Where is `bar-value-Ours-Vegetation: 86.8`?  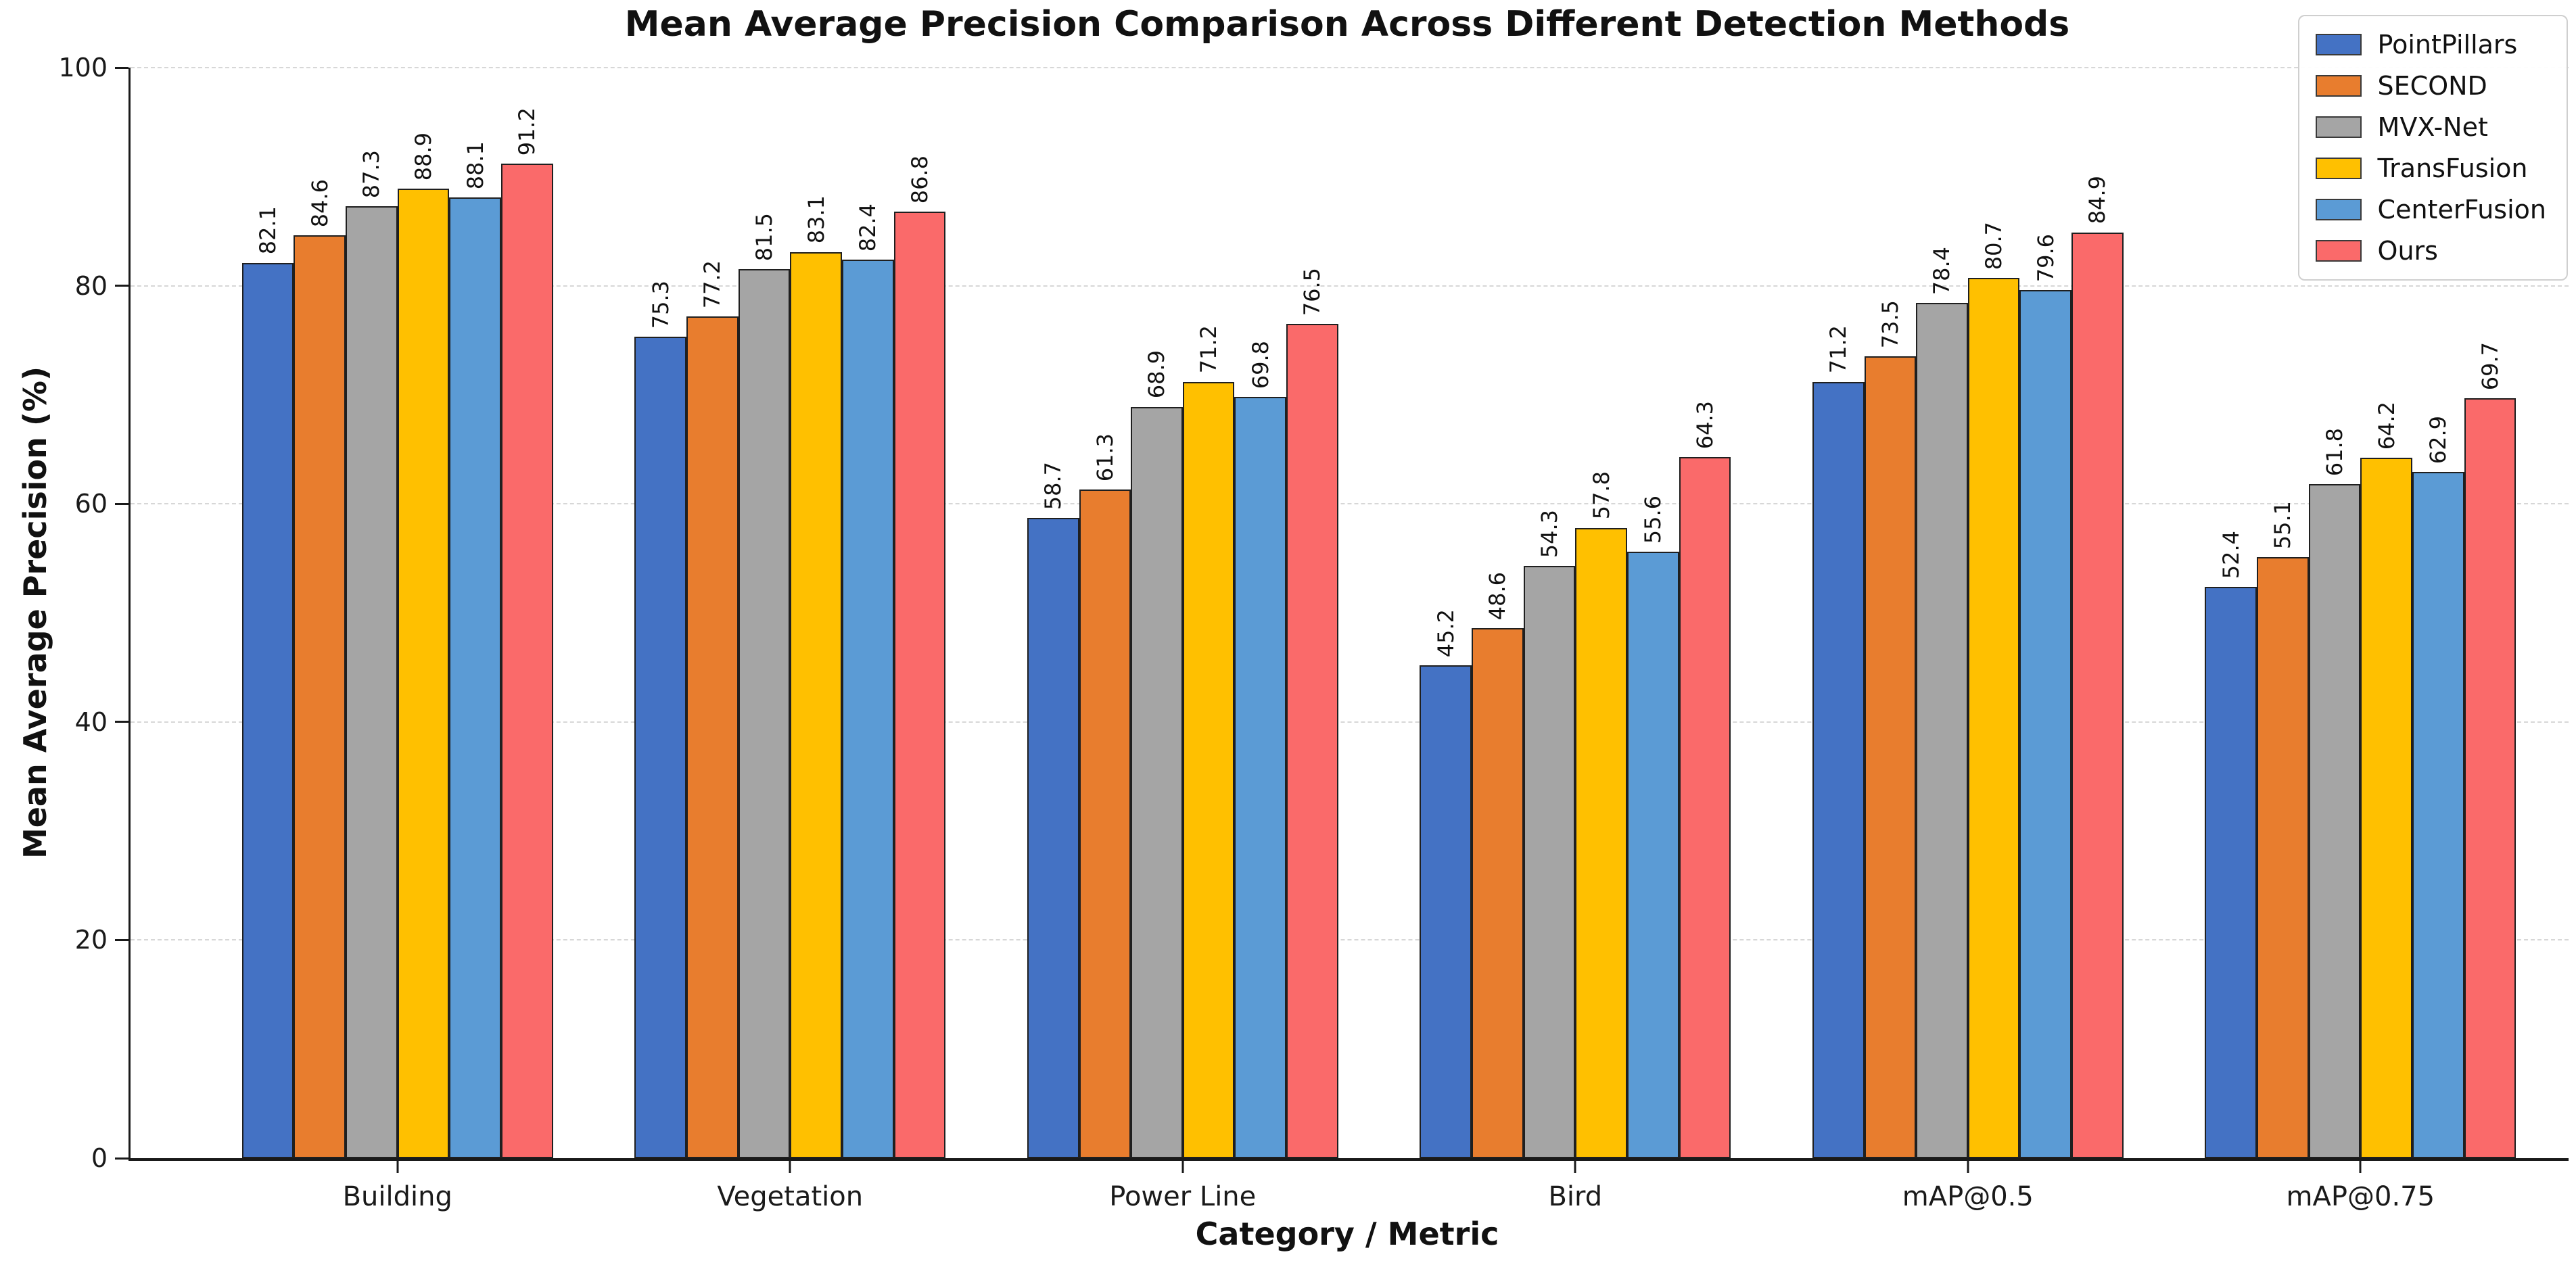
bar-value-Ours-Vegetation: 86.8 is located at coordinates (919, 179).